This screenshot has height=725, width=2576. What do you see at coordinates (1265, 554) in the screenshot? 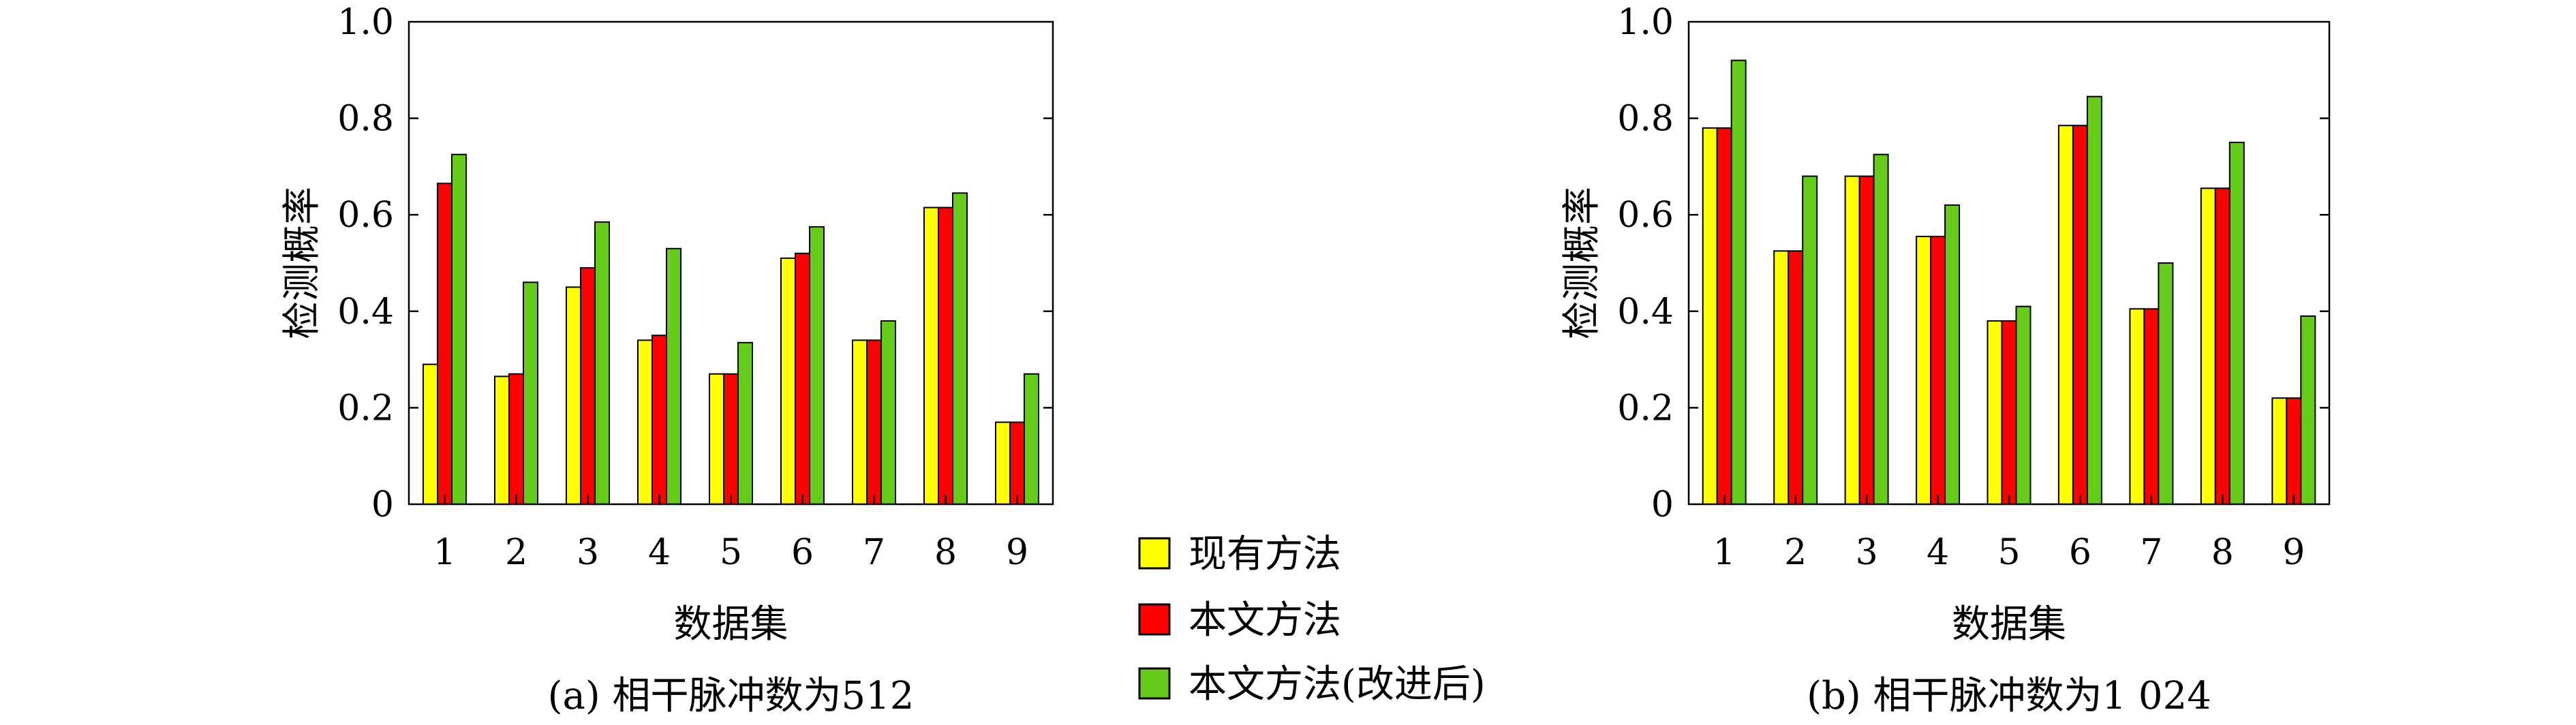
I see `legend-label-1: 现有方法` at bounding box center [1265, 554].